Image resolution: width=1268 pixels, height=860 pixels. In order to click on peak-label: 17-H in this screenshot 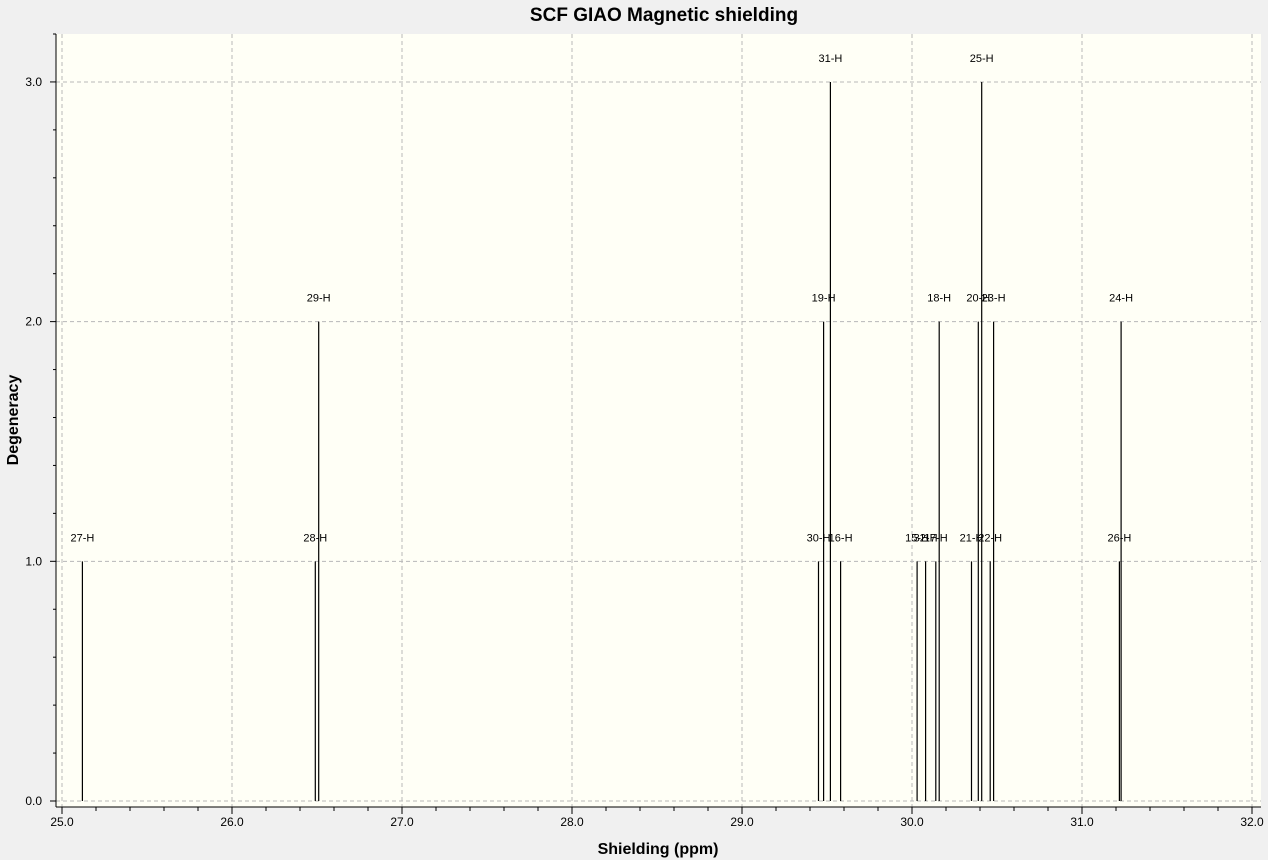, I will do `click(936, 538)`.